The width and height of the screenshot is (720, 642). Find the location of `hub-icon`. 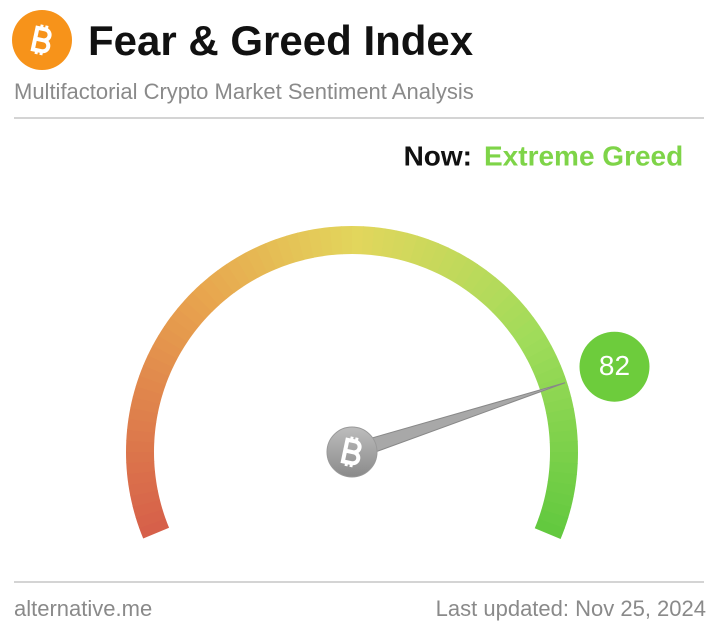

hub-icon is located at coordinates (351, 452).